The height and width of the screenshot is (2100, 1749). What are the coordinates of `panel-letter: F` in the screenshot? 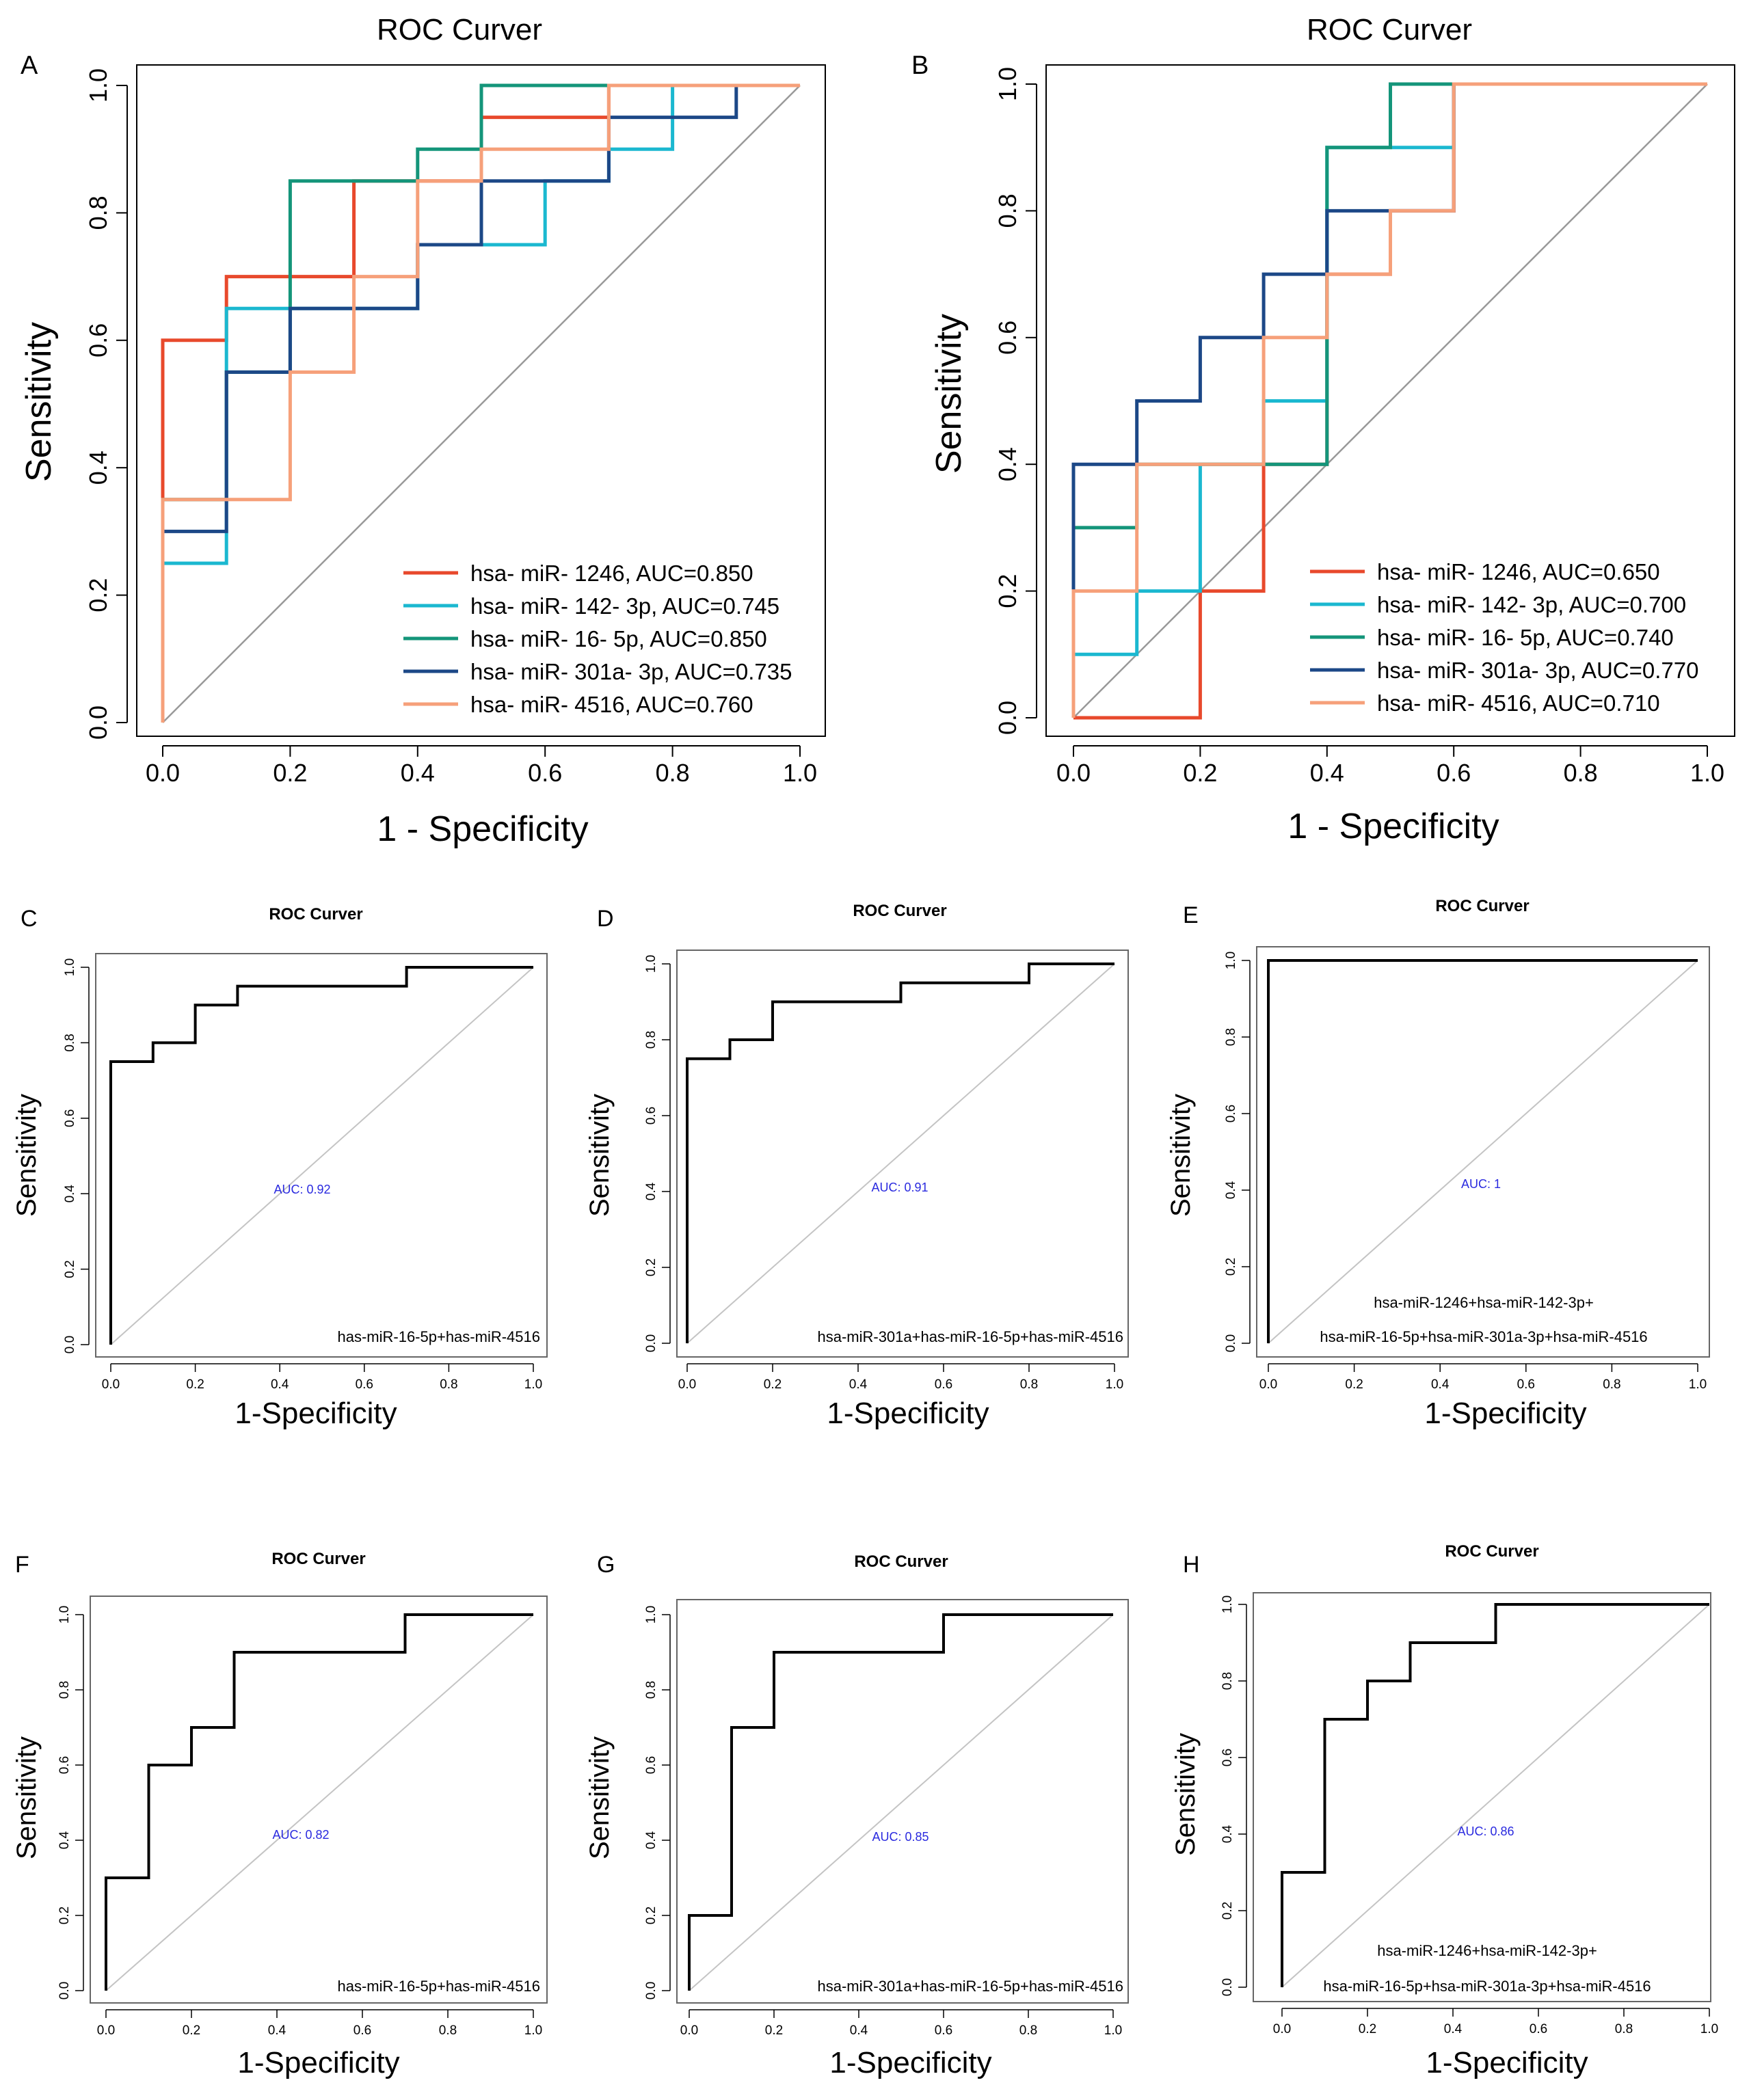 It's located at (22, 1565).